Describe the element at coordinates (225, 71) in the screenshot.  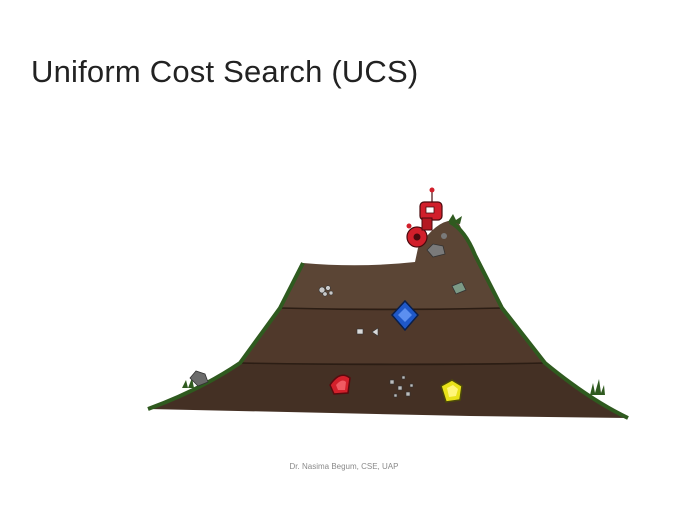
I see `slide-title: Uniform Cost Search (UCS)` at that location.